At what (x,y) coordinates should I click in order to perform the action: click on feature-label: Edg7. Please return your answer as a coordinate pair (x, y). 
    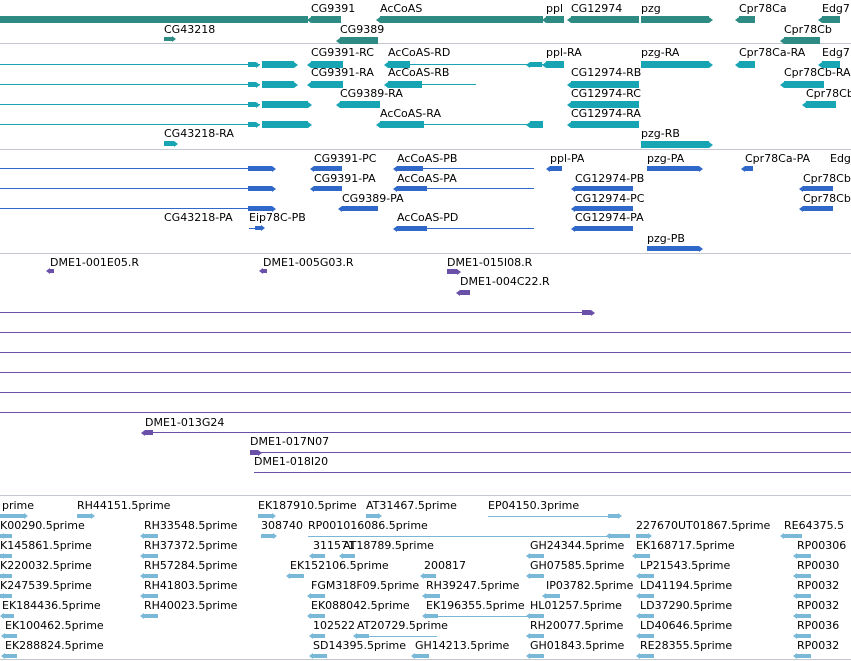
    Looking at the image, I should click on (836, 52).